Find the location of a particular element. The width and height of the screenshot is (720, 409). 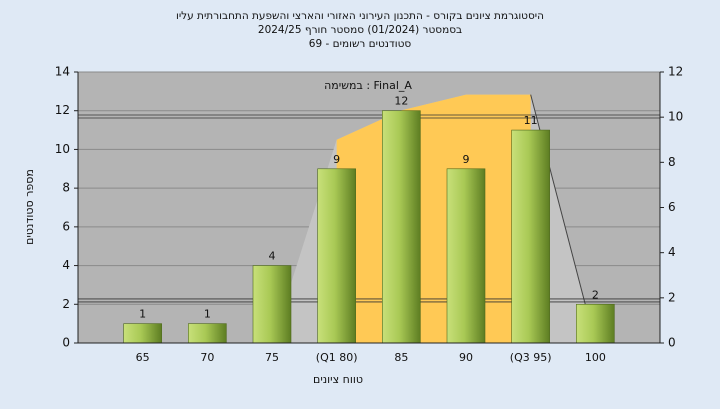

x-tick-label: 85 is located at coordinates (401, 357).